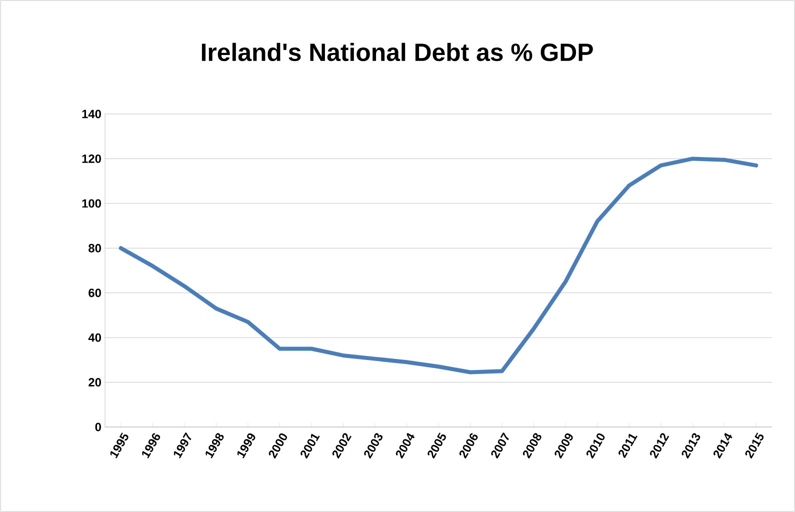 The width and height of the screenshot is (795, 512). I want to click on y-tick-label: 120, so click(91, 158).